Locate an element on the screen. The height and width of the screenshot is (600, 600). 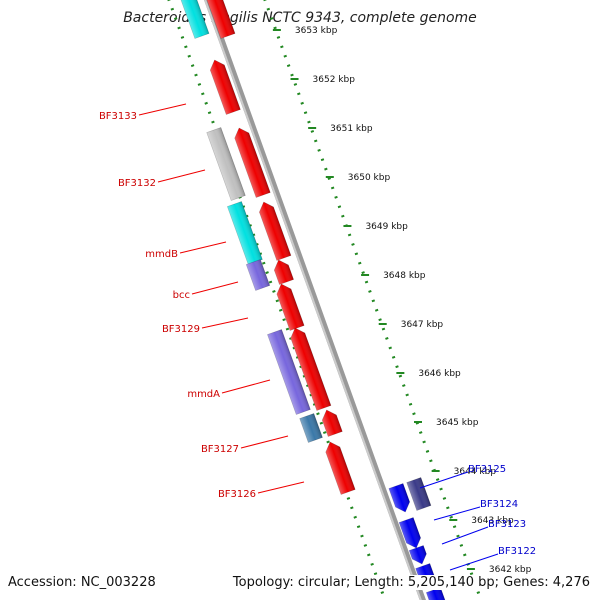
feature-bf3133 is located at coordinates (225, 87).